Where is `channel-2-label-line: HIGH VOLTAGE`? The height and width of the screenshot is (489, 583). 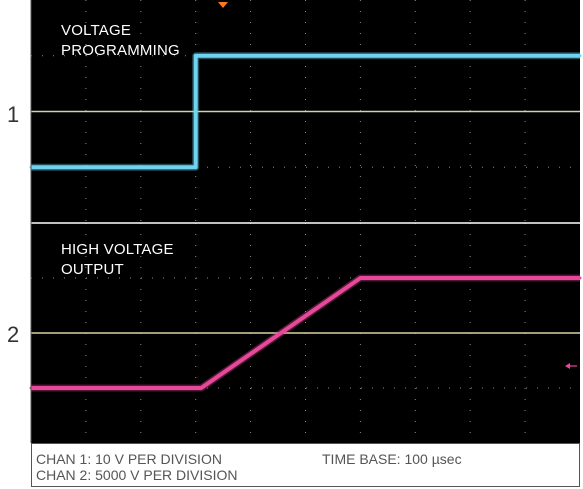
channel-2-label-line: HIGH VOLTAGE is located at coordinates (117, 249).